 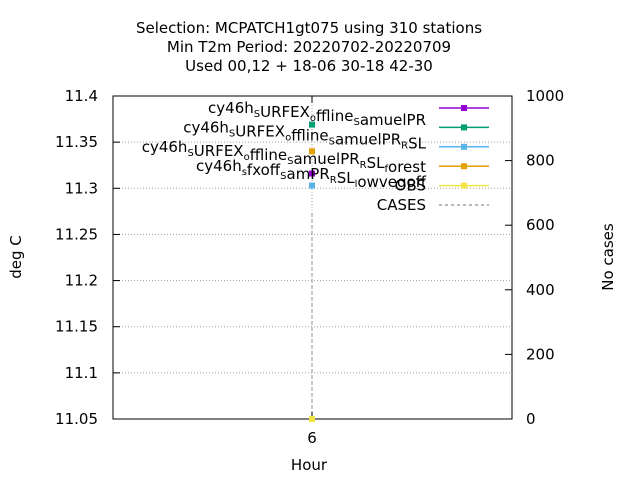 What do you see at coordinates (534, 257) in the screenshot?
I see `y2-axis-ticks: 1000 800 600 400 200 0` at bounding box center [534, 257].